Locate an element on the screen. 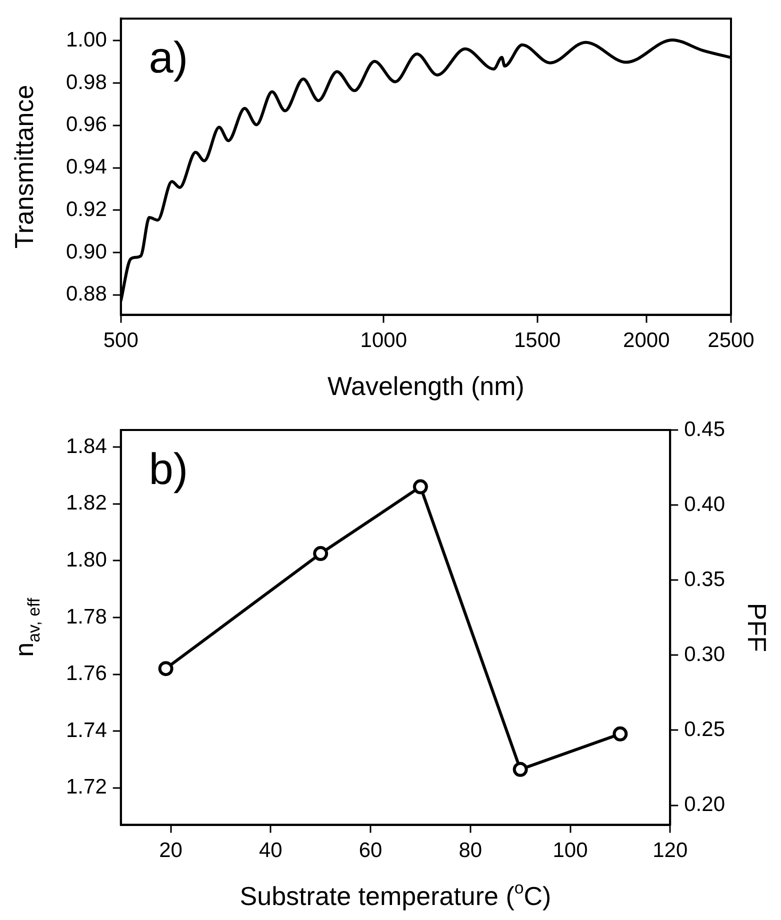 This screenshot has width=781, height=920. y-tick-label: 1.80 is located at coordinates (86, 560).